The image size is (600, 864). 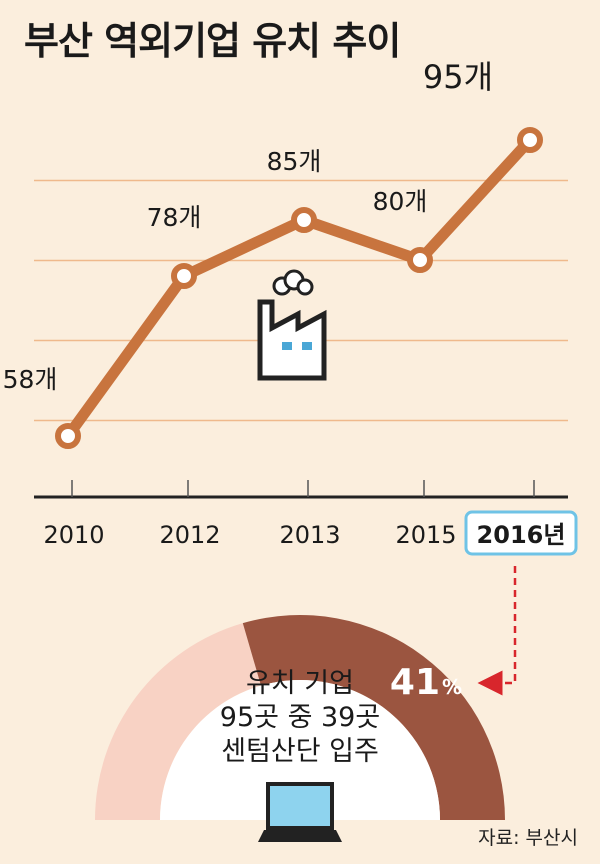 I want to click on x-tick-label: 2010, so click(x=73, y=535).